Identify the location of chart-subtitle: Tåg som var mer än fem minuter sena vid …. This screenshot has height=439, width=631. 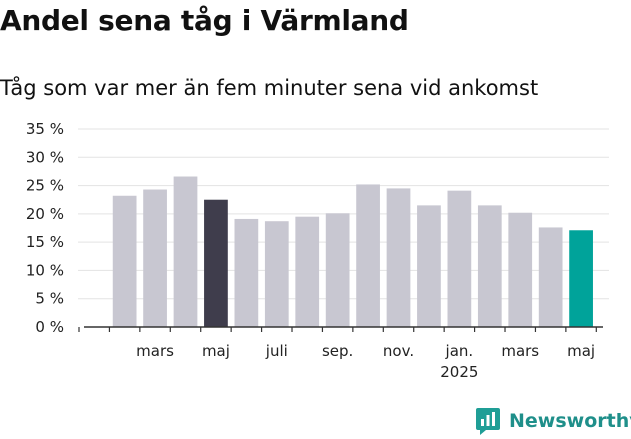
(269, 88).